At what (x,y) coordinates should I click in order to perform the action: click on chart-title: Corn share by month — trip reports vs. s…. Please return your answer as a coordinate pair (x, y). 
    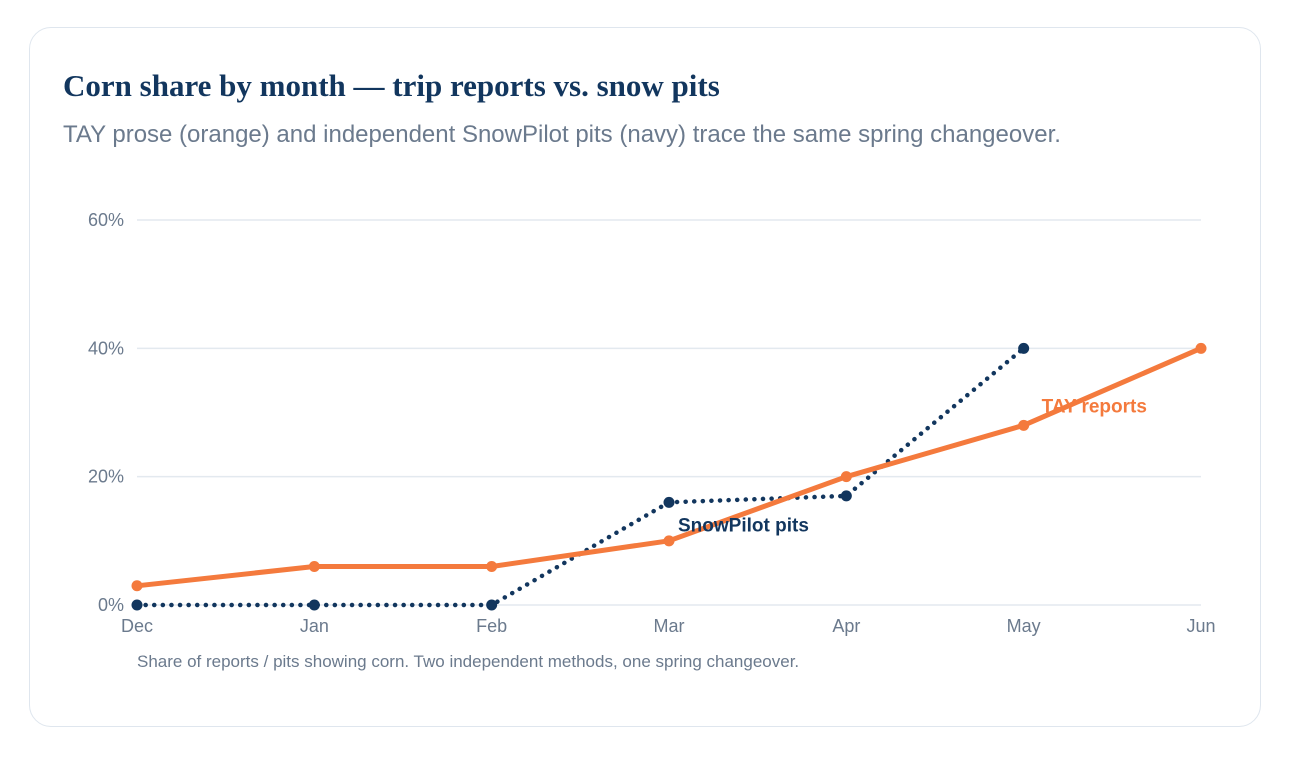
    Looking at the image, I should click on (391, 85).